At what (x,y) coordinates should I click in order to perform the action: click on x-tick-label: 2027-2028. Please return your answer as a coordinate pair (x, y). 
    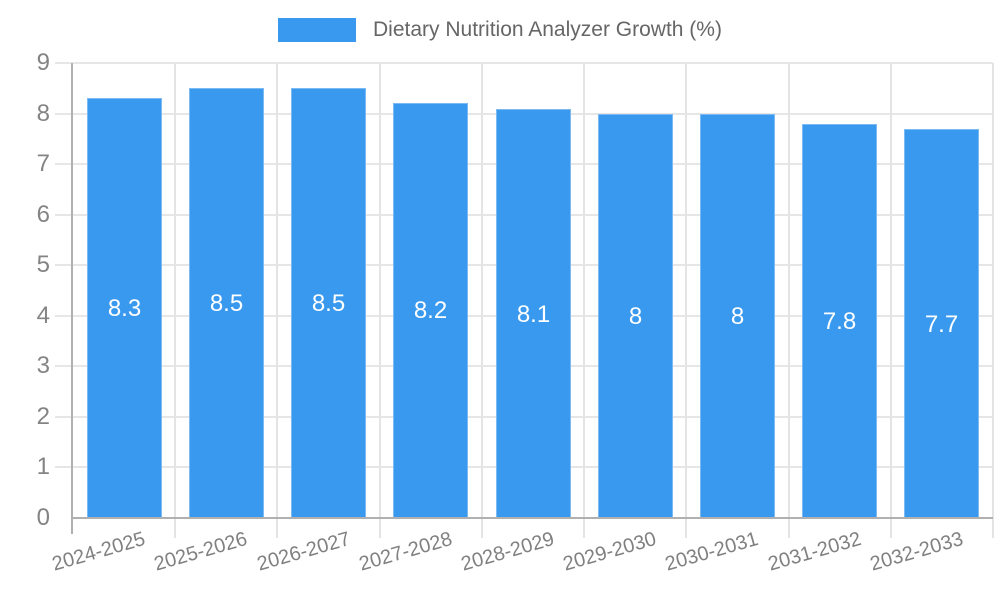
    Looking at the image, I should click on (406, 552).